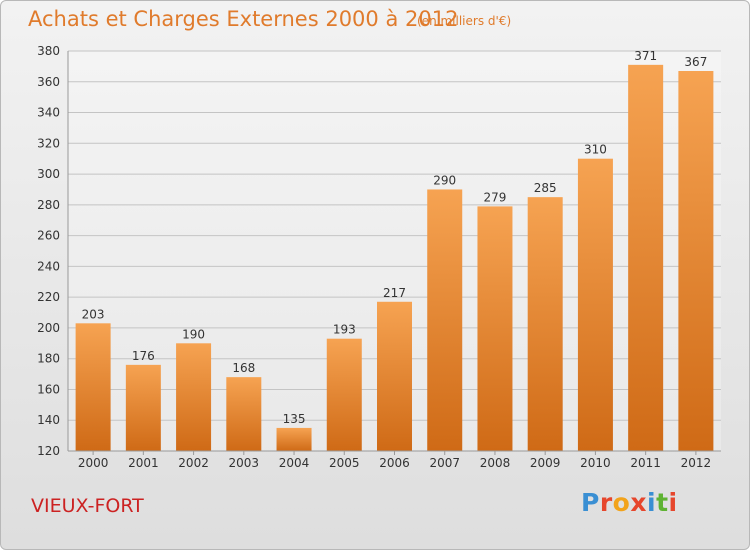 The height and width of the screenshot is (550, 750). What do you see at coordinates (696, 463) in the screenshot?
I see `x-tick-label: 2012` at bounding box center [696, 463].